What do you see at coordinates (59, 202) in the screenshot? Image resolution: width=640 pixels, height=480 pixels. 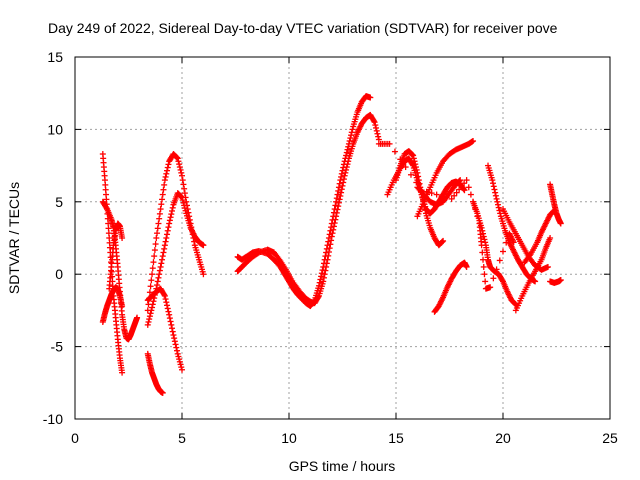 I see `y-tick-label: 5` at bounding box center [59, 202].